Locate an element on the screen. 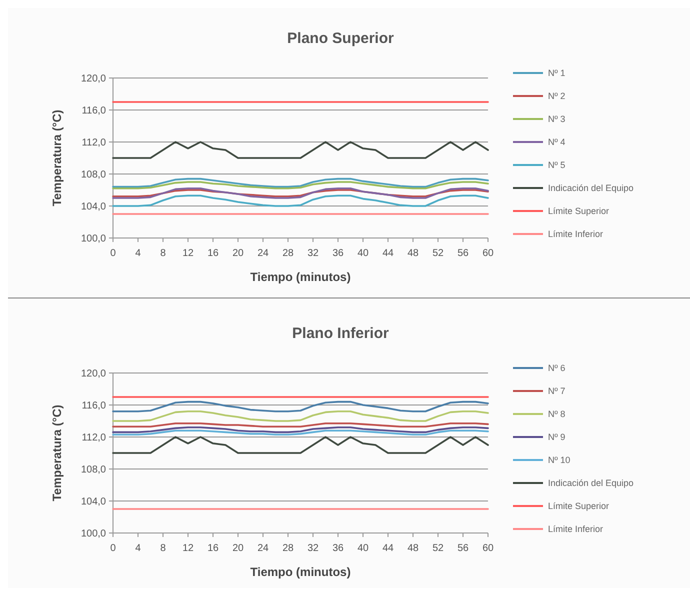  legend-label: Nº 7 is located at coordinates (557, 391).